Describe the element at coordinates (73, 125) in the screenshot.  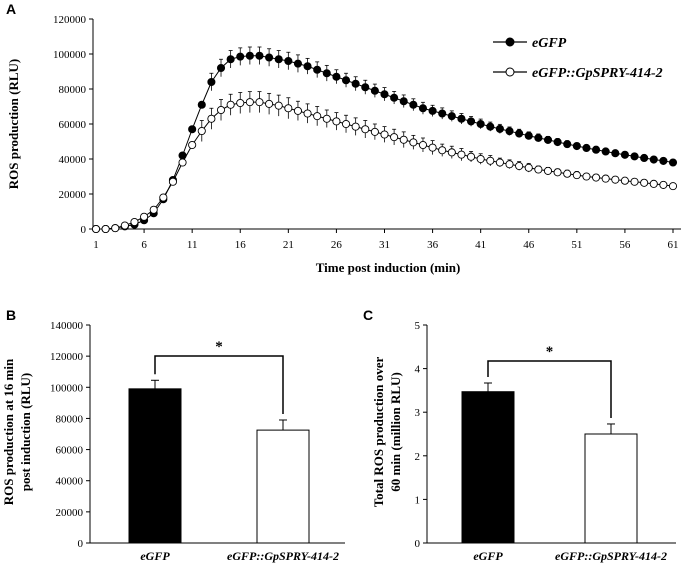
I see `y-tick-label: 60000` at that location.